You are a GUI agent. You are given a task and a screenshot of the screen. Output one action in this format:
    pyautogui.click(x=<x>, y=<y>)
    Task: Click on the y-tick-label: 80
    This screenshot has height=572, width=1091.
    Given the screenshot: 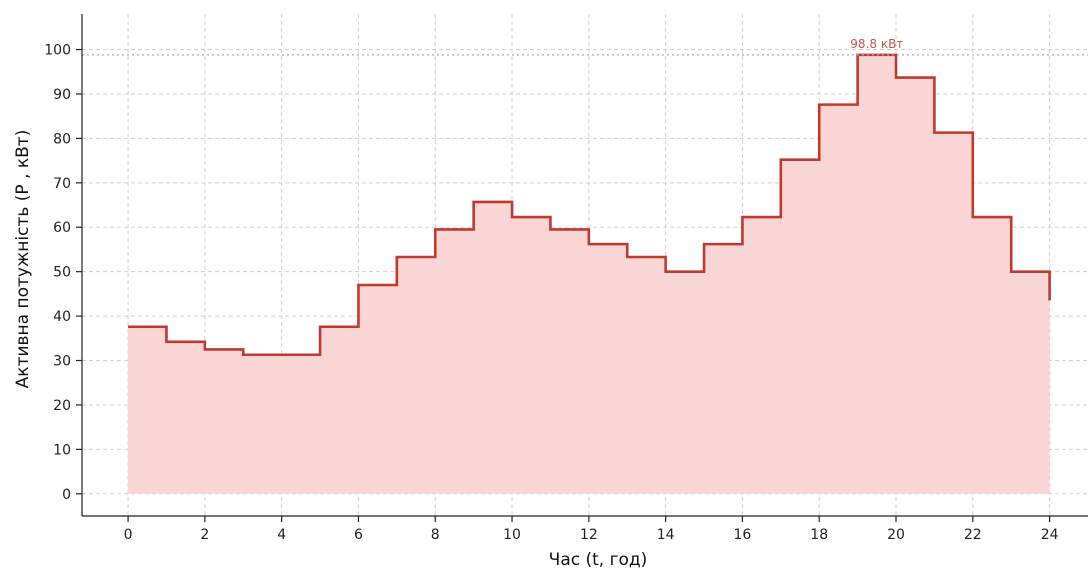 What is the action you would take?
    pyautogui.click(x=62, y=139)
    